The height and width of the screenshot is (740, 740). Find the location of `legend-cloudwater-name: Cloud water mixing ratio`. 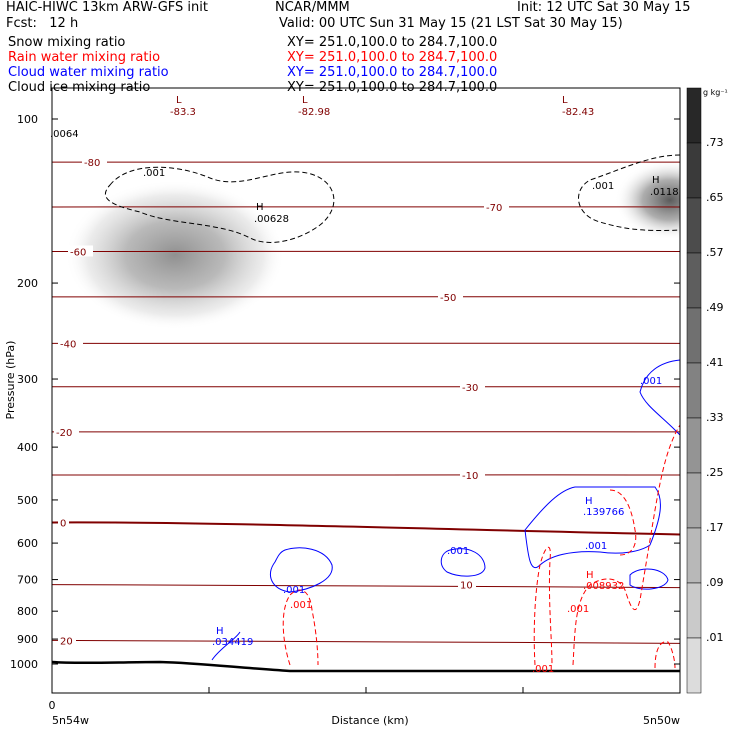

legend-cloudwater-name: Cloud water mixing ratio is located at coordinates (88, 72).